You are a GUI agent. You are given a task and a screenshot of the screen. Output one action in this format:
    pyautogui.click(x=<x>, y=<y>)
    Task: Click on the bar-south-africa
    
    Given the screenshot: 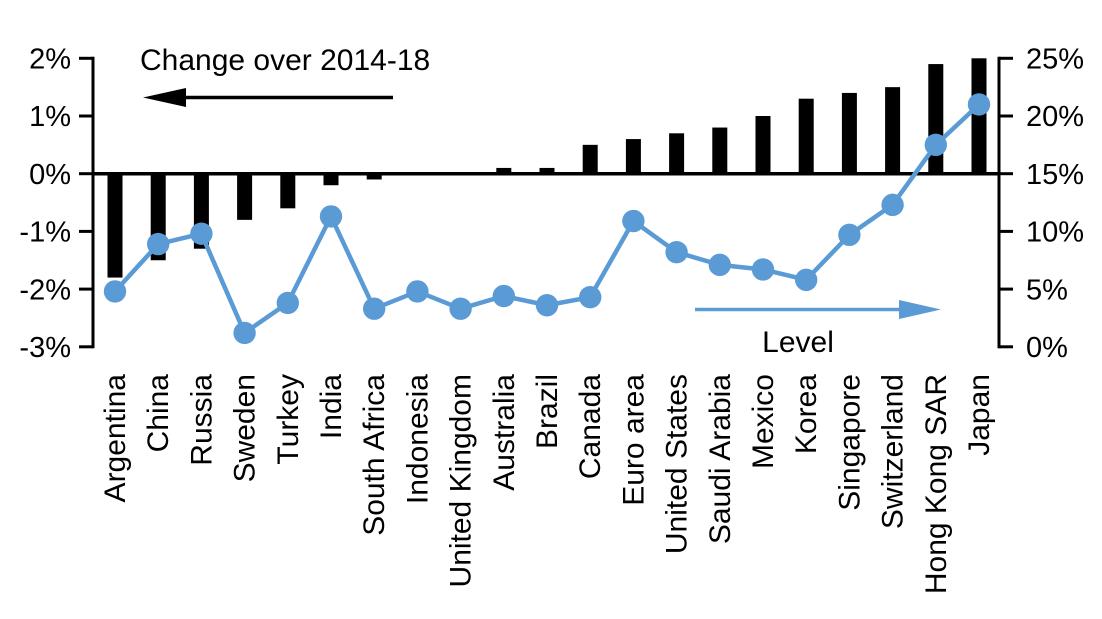 What is the action you would take?
    pyautogui.click(x=374, y=176)
    